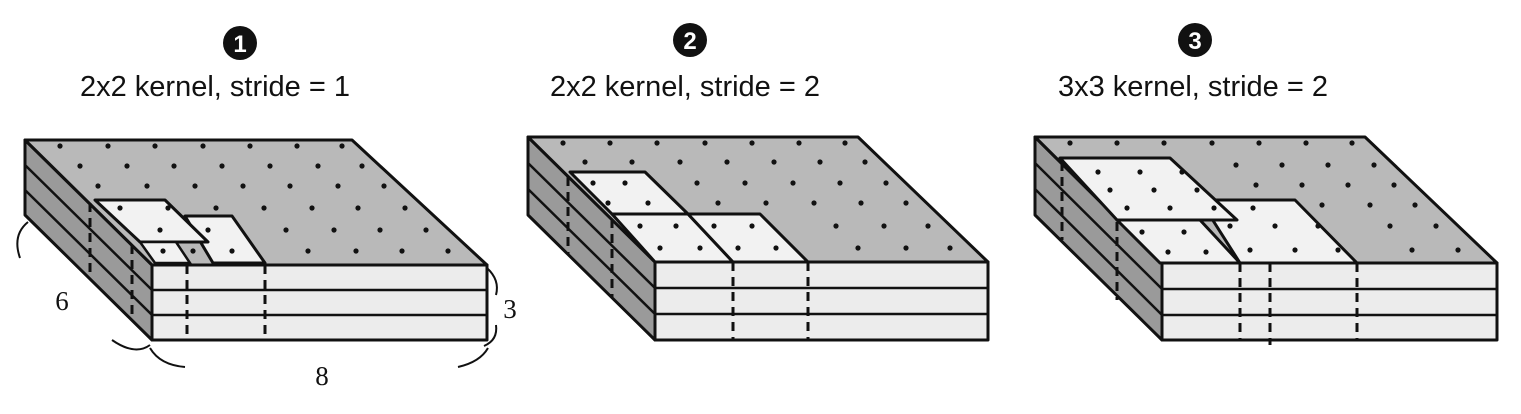 Image resolution: width=1521 pixels, height=414 pixels. I want to click on panel-number-2: 2, so click(689, 41).